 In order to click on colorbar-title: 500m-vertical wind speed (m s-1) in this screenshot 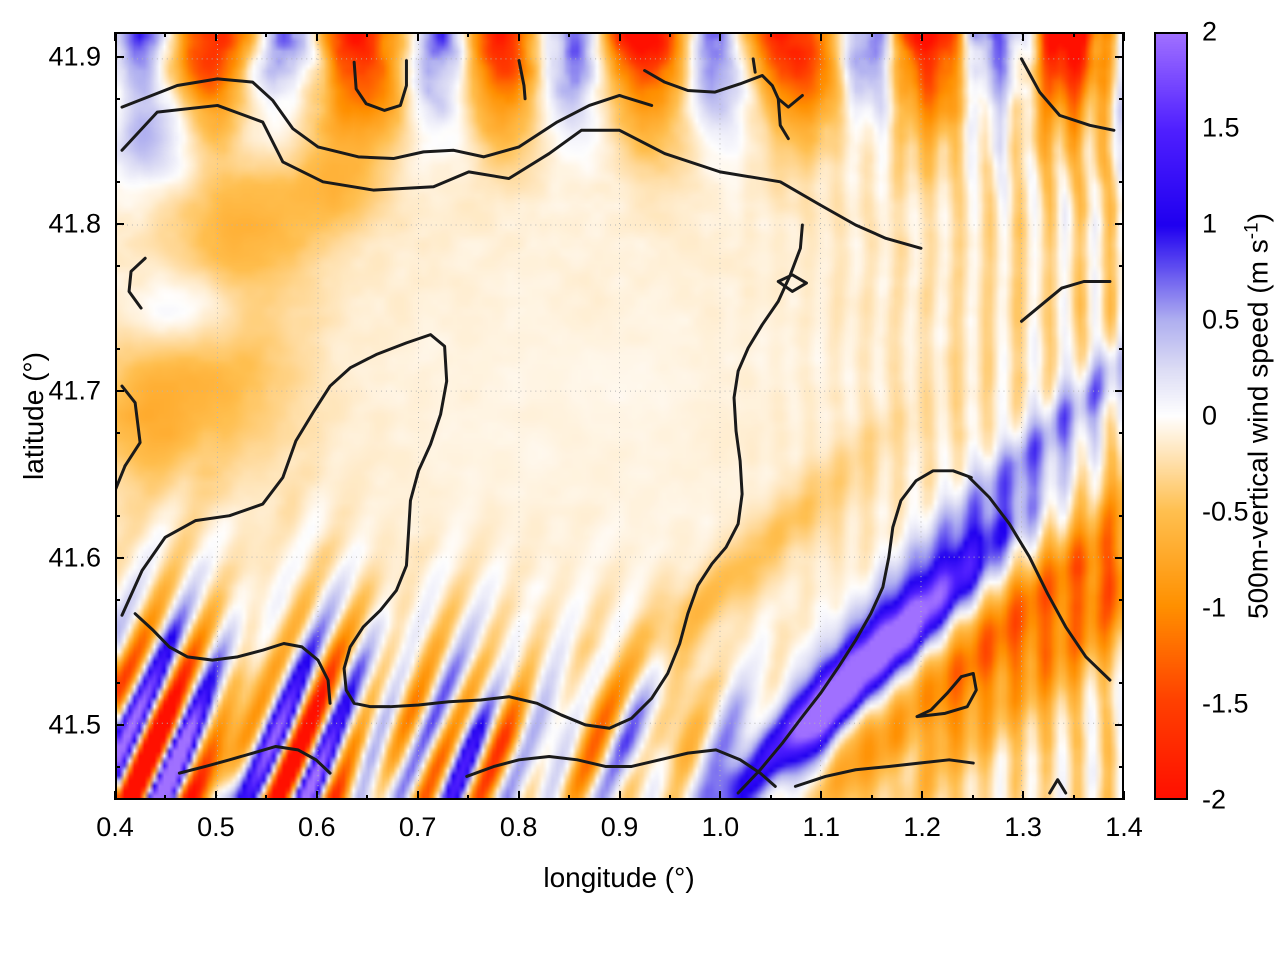, I will do `click(1257, 416)`.